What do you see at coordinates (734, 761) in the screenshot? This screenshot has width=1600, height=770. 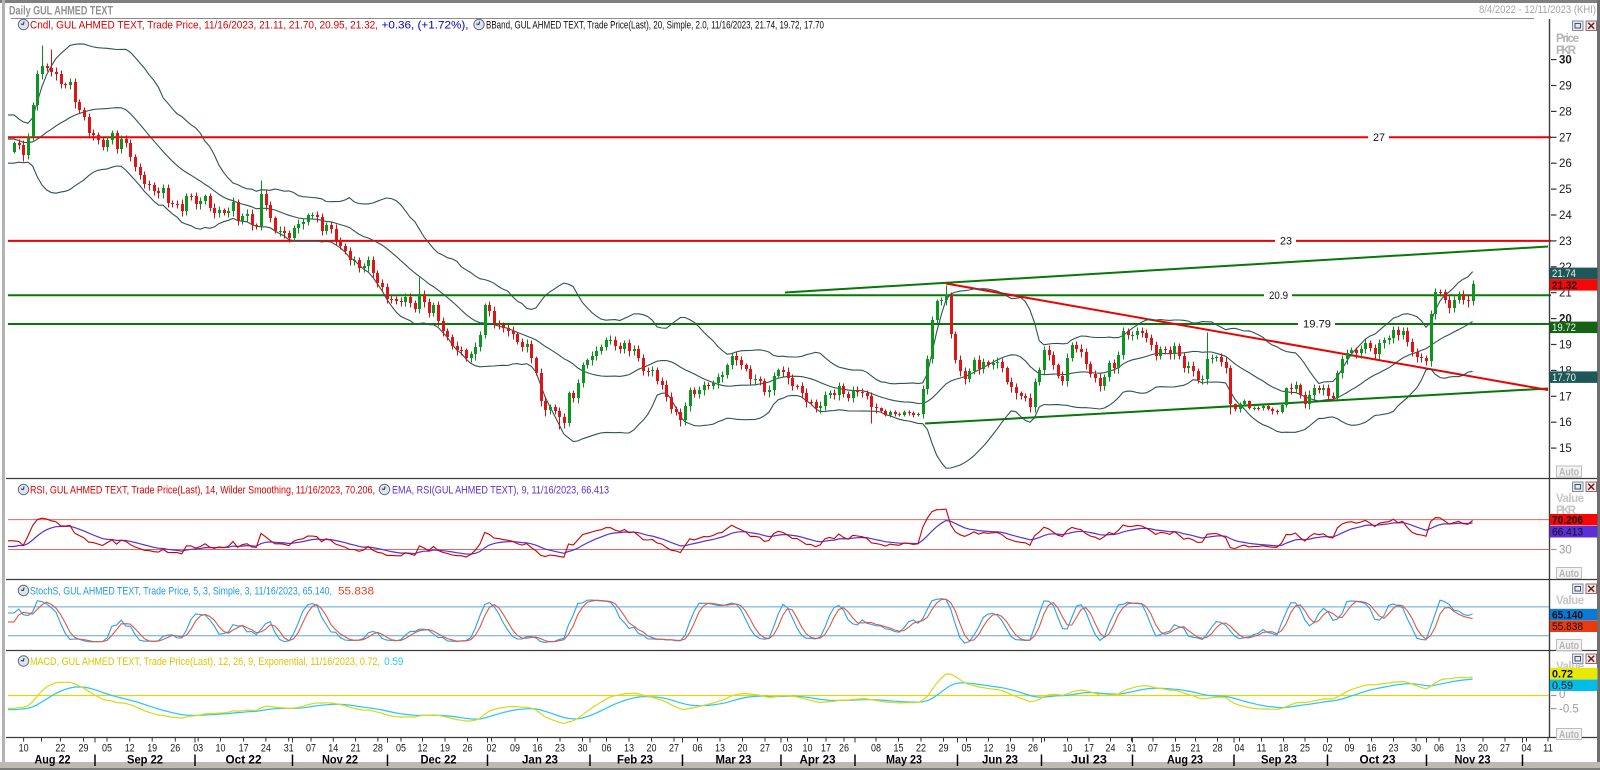 I see `svg-text: Mar 23` at bounding box center [734, 761].